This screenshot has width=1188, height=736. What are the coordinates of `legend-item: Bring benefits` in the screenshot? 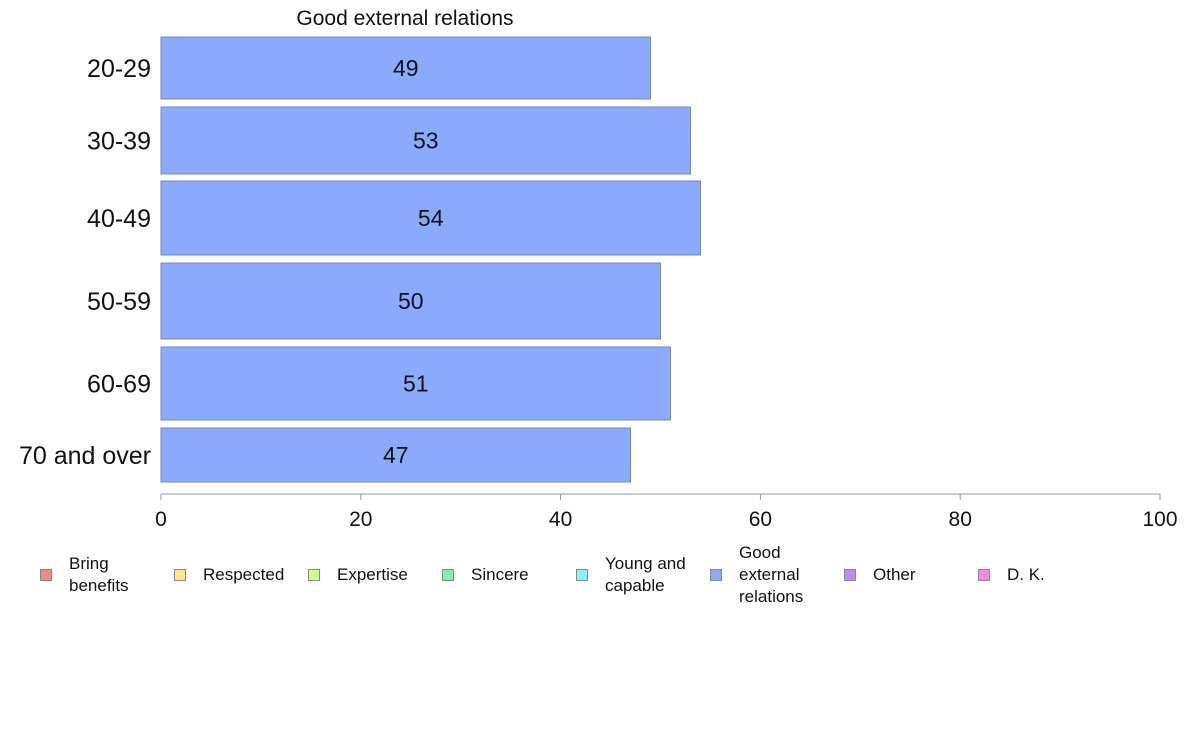 It's located at (84, 575).